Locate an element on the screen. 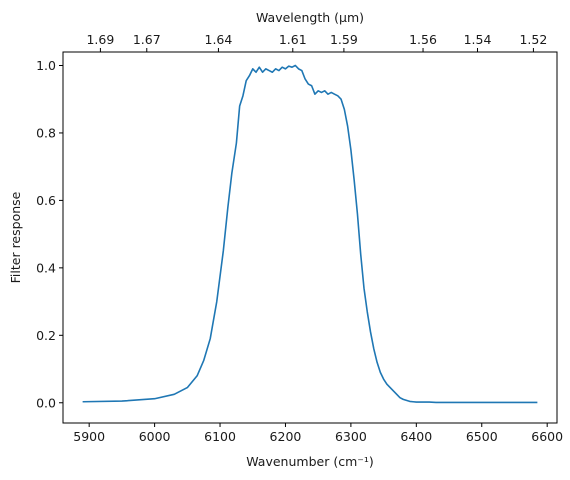 This screenshot has width=570, height=480. top-tick-label: 1.67 is located at coordinates (147, 39).